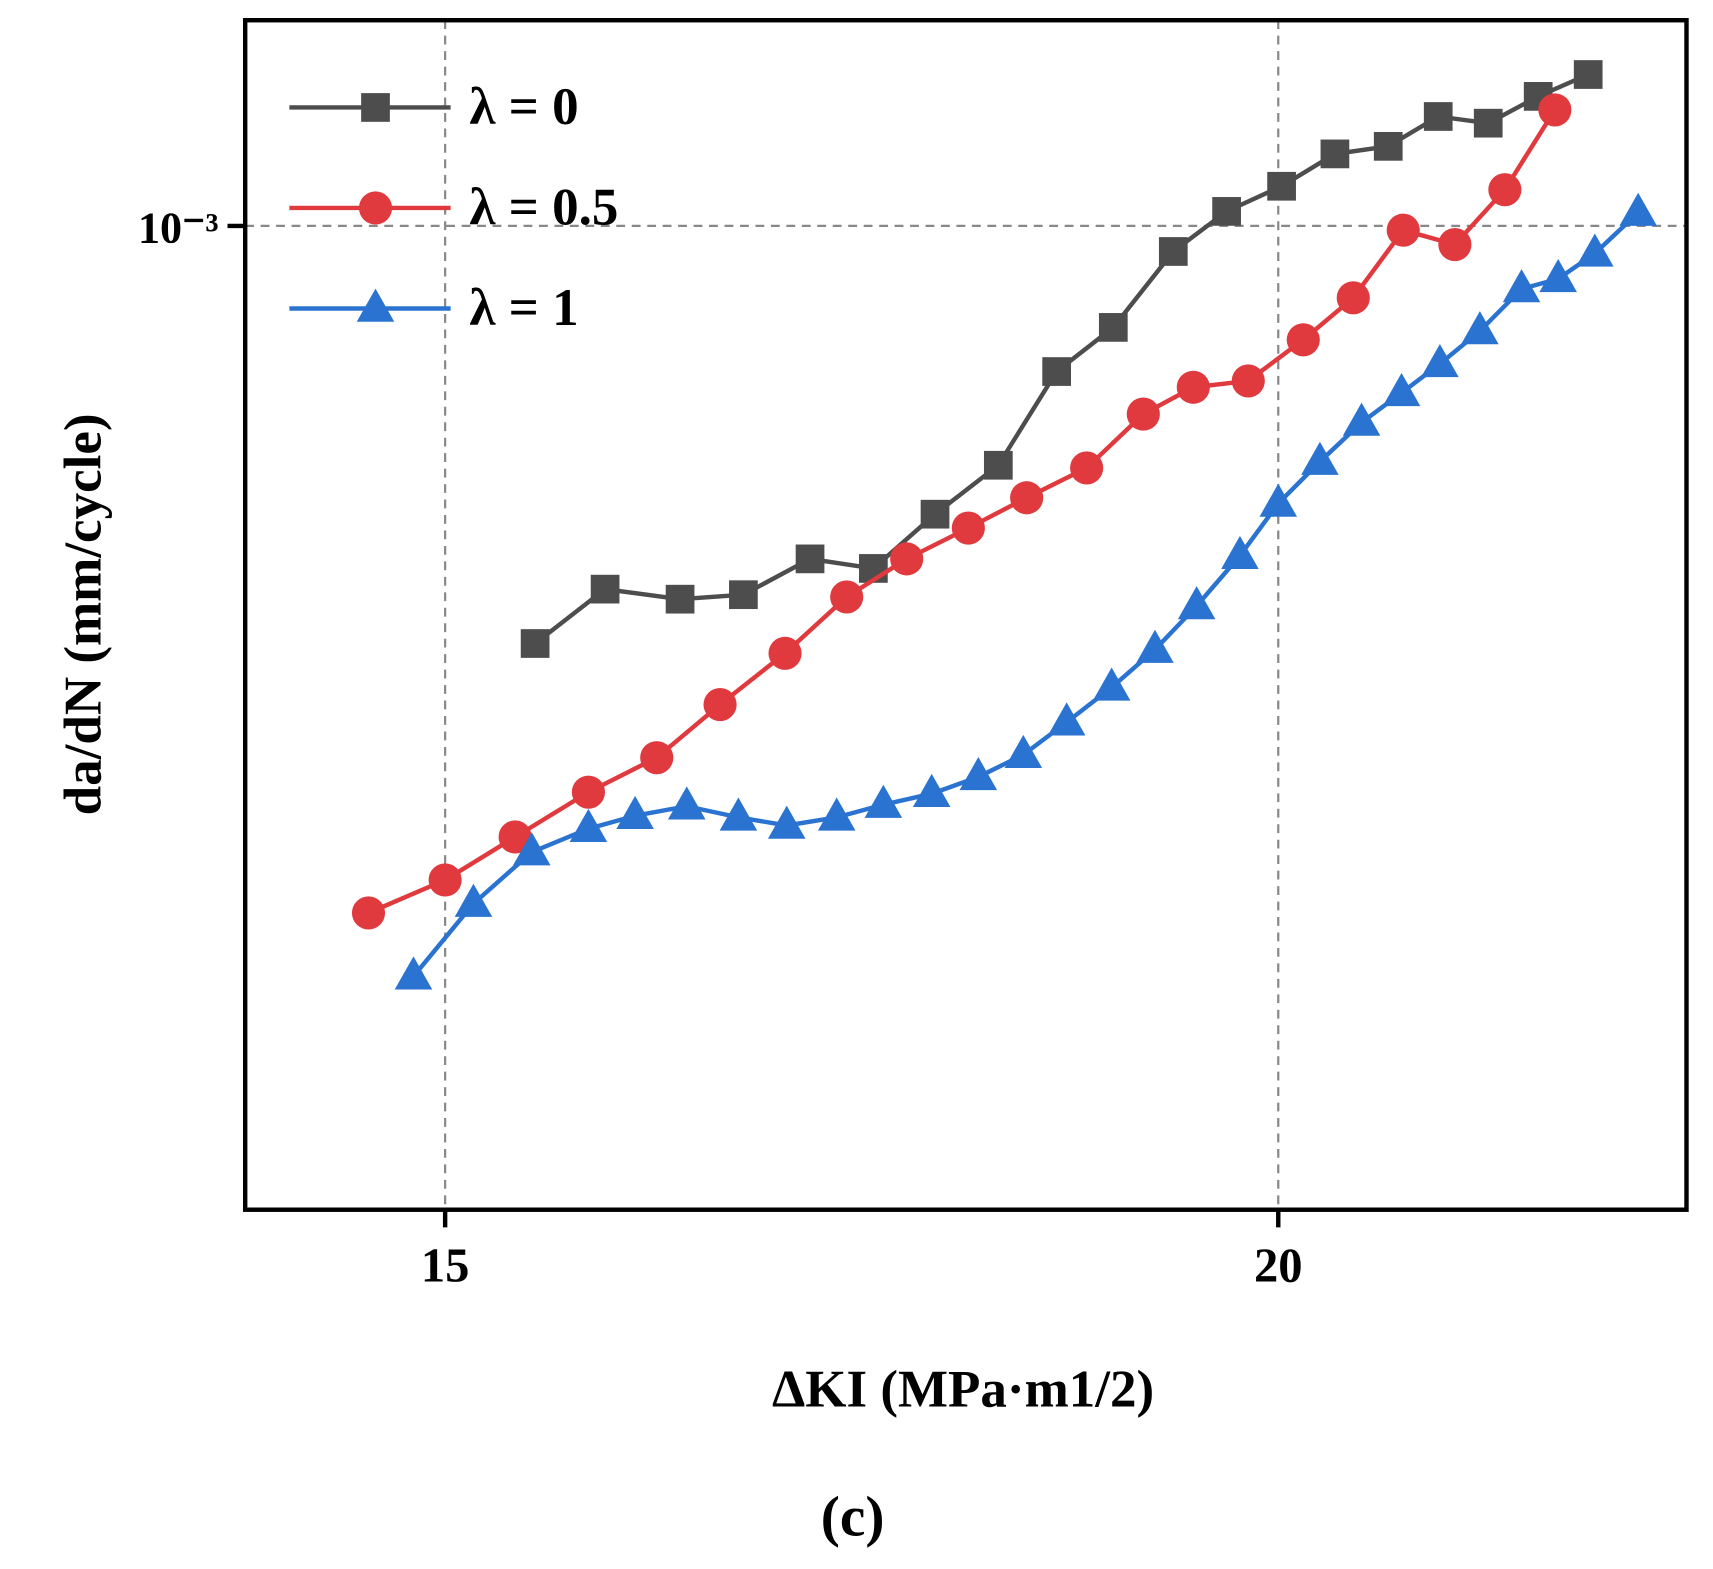 This screenshot has height=1569, width=1713. What do you see at coordinates (853, 1516) in the screenshot?
I see `subfigure-label: (c)` at bounding box center [853, 1516].